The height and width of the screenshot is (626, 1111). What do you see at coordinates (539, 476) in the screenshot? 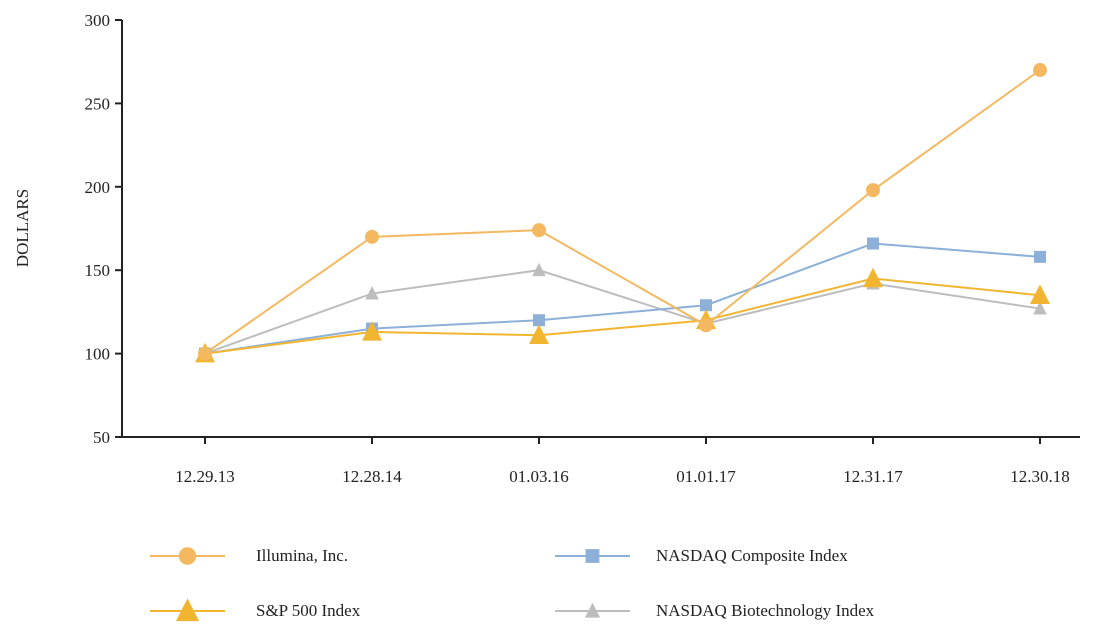
I see `x-tick-label: 01.03.16` at bounding box center [539, 476].